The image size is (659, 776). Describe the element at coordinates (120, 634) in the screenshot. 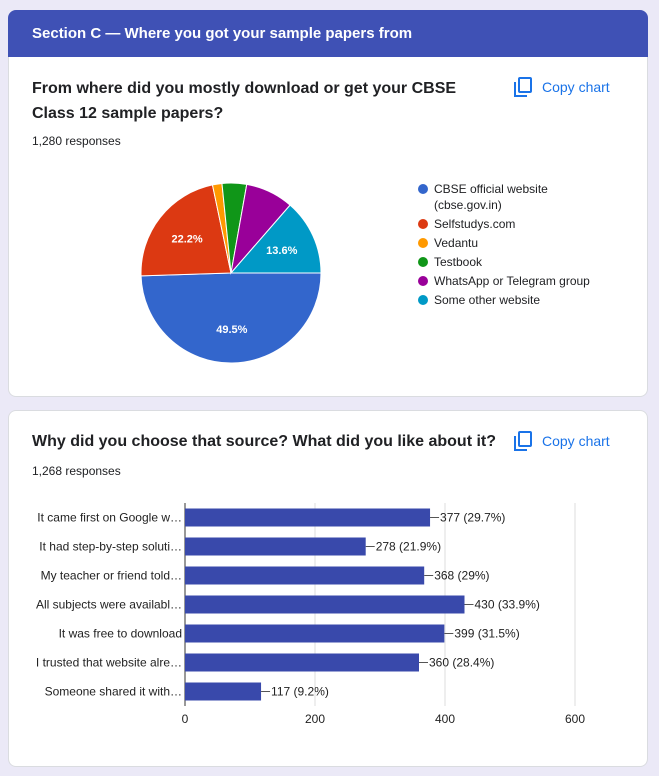

I see `y-tick-label: It was free to download` at that location.